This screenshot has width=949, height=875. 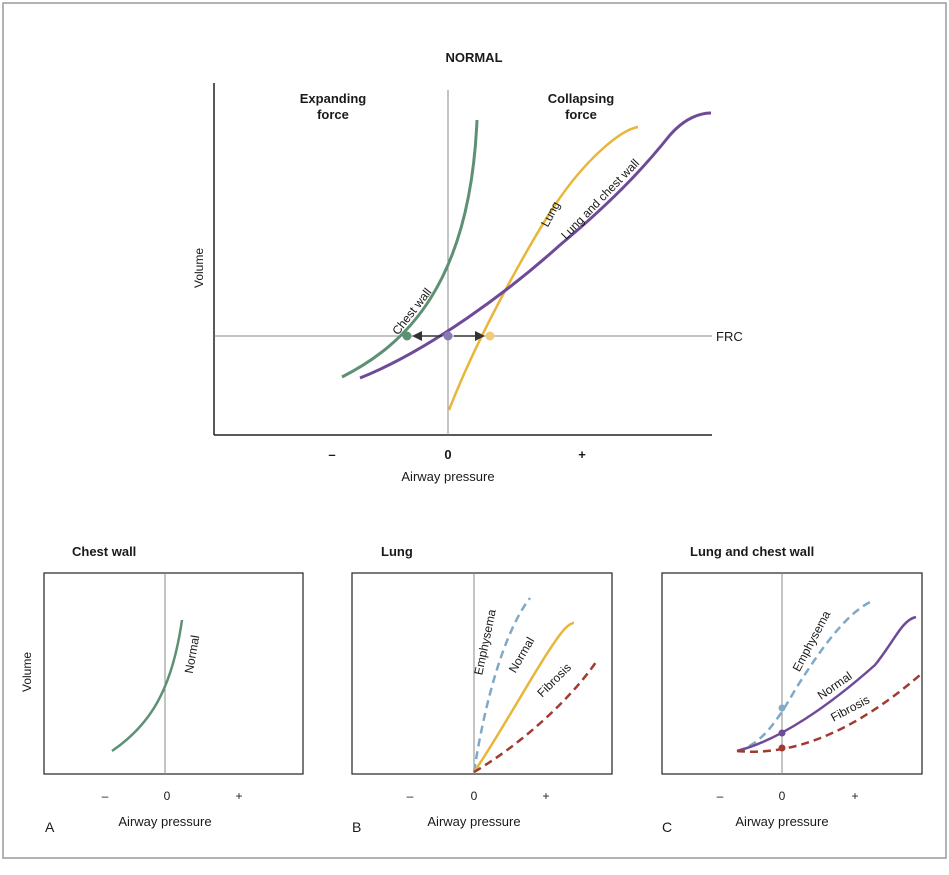 I want to click on panel-b-normal-curve, so click(x=523, y=697).